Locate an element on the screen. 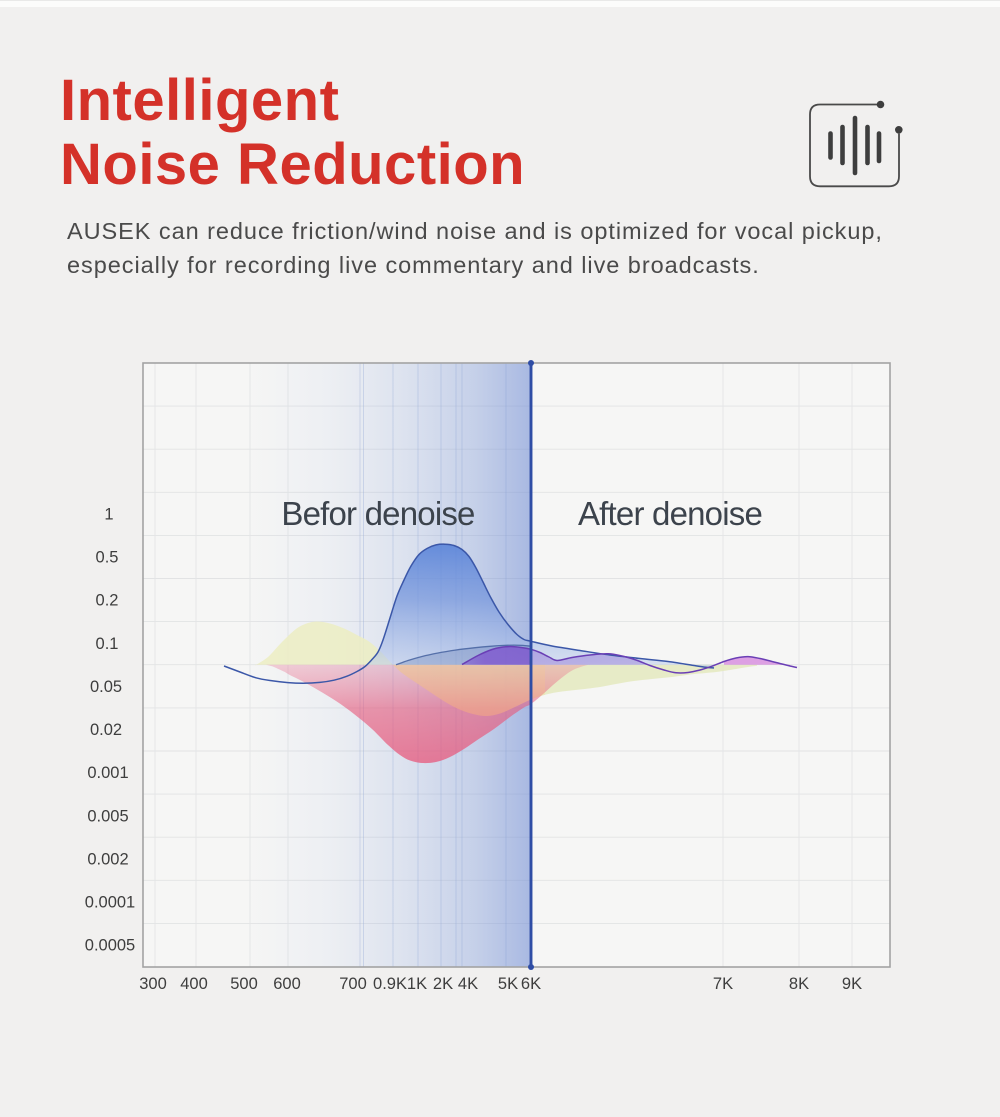 The height and width of the screenshot is (1117, 1000). svg-text: 8K is located at coordinates (799, 984).